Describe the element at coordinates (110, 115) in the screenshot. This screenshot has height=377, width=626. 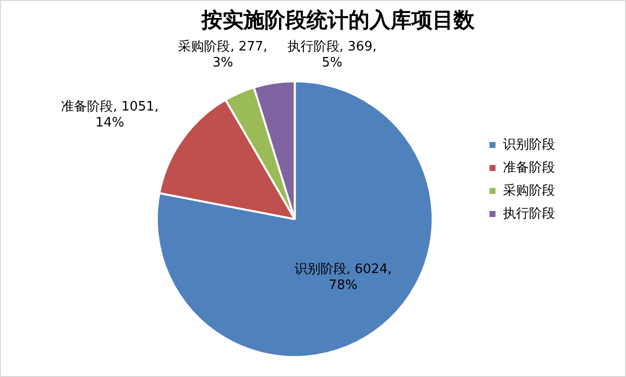
I see `data-label: 准备阶段, 1051, 14%` at that location.